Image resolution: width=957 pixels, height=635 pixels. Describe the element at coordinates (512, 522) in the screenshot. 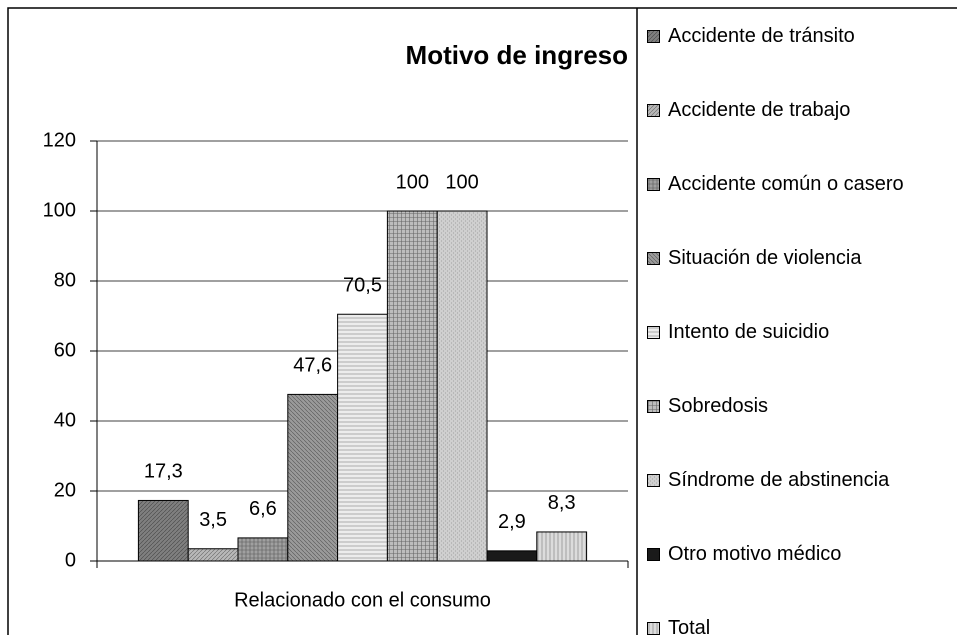

I see `data-label: 2,9` at that location.